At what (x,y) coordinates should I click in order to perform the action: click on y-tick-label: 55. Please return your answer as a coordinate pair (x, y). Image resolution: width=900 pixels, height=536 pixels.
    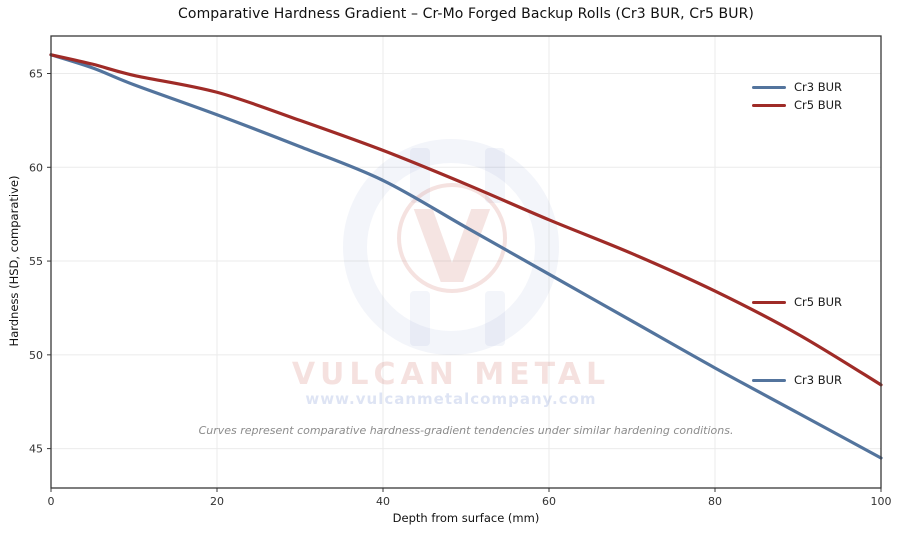
    Looking at the image, I should click on (36, 261).